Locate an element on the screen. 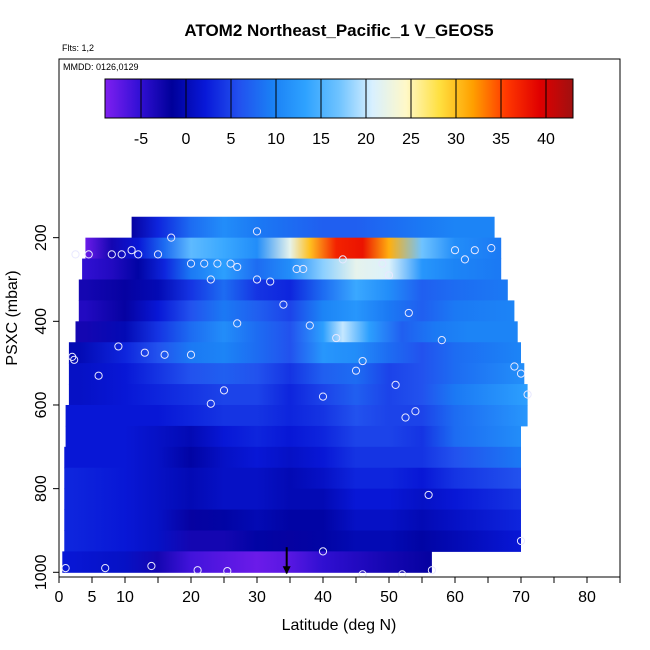 The height and width of the screenshot is (650, 650). x-tick-label: 0 is located at coordinates (59, 597).